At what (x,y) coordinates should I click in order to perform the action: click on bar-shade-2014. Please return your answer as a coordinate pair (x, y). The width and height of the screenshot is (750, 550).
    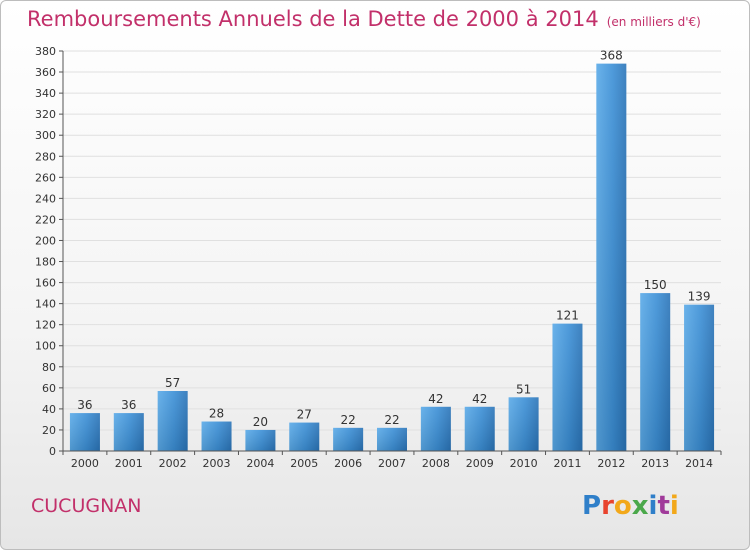
    Looking at the image, I should click on (699, 377).